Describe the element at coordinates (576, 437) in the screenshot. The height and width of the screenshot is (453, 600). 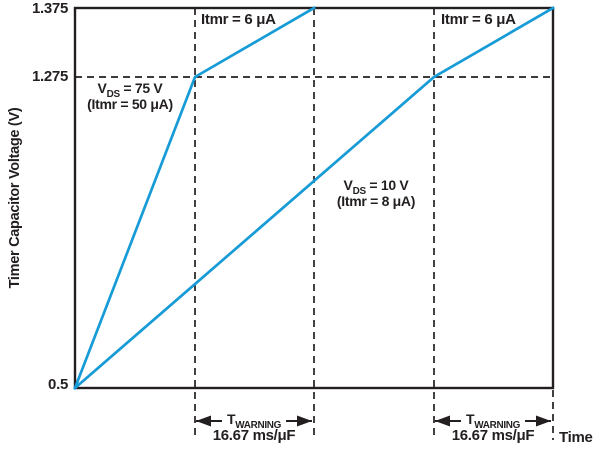
I see `x-axis-label-time: Time` at that location.